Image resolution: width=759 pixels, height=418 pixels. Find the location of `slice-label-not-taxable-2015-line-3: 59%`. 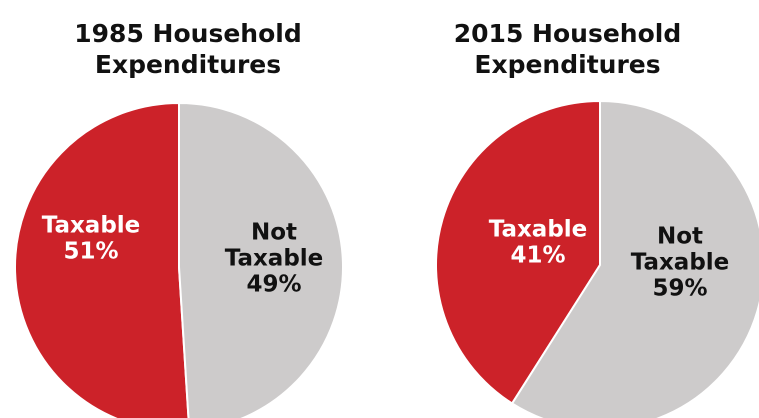

slice-label-not-taxable-2015-line-3: 59% is located at coordinates (679, 289).